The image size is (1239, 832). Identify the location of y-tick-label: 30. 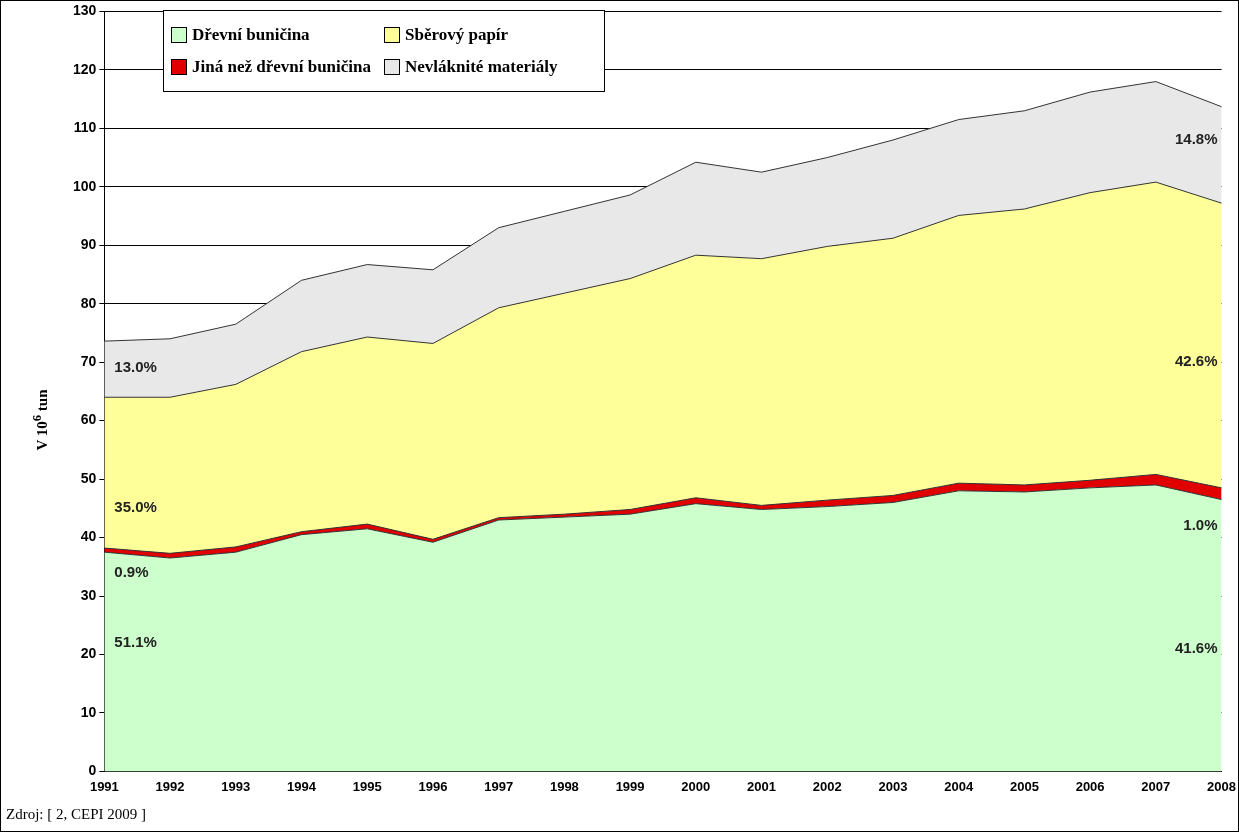
(88, 594).